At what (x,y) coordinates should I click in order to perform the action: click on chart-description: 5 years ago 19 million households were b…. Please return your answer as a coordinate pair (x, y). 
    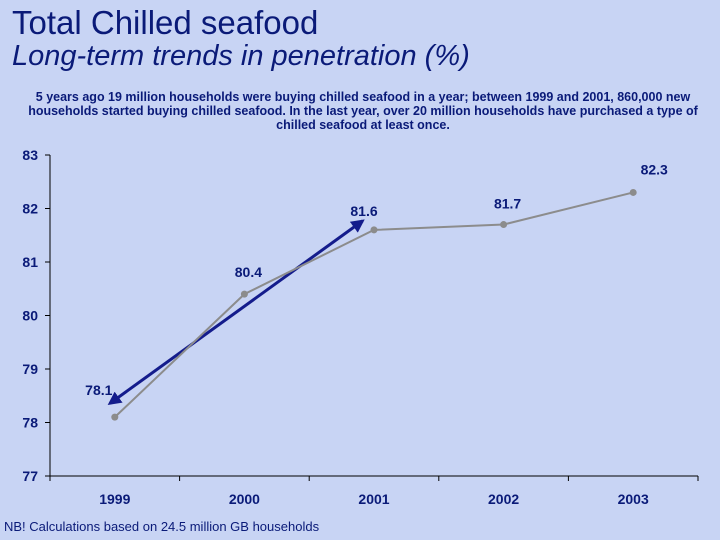
    Looking at the image, I should click on (363, 111).